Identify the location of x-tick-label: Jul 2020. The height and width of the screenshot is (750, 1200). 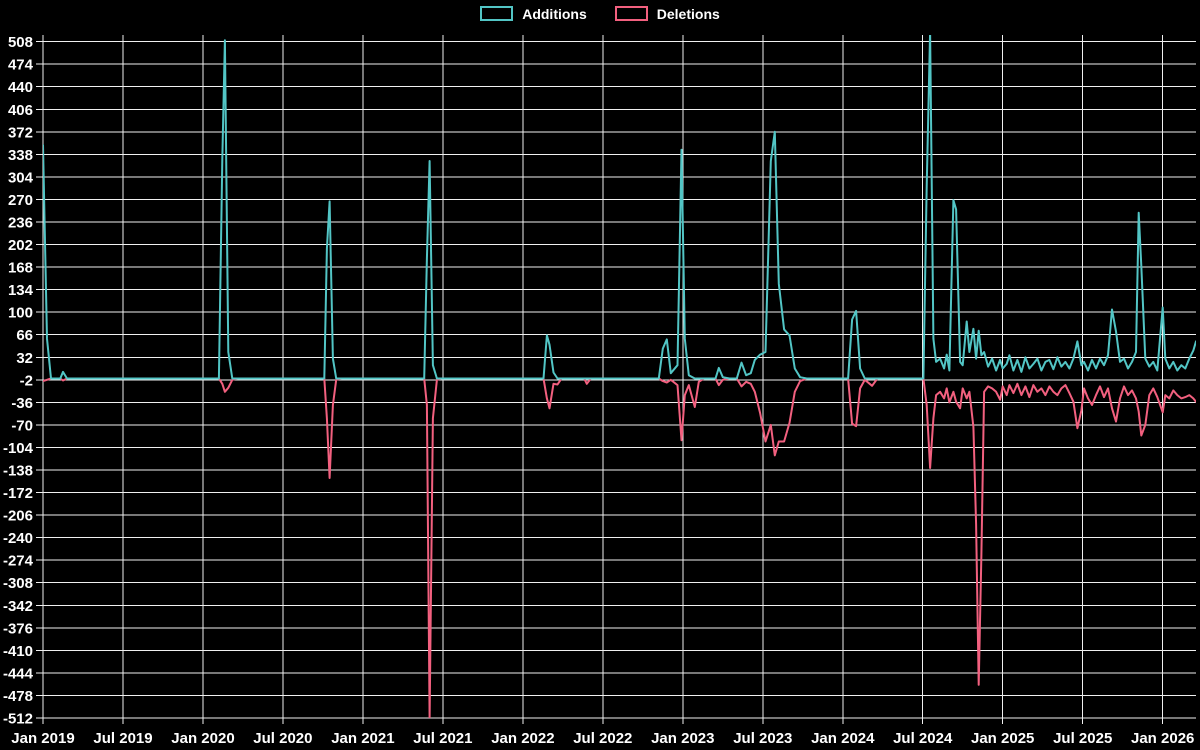
(282, 738).